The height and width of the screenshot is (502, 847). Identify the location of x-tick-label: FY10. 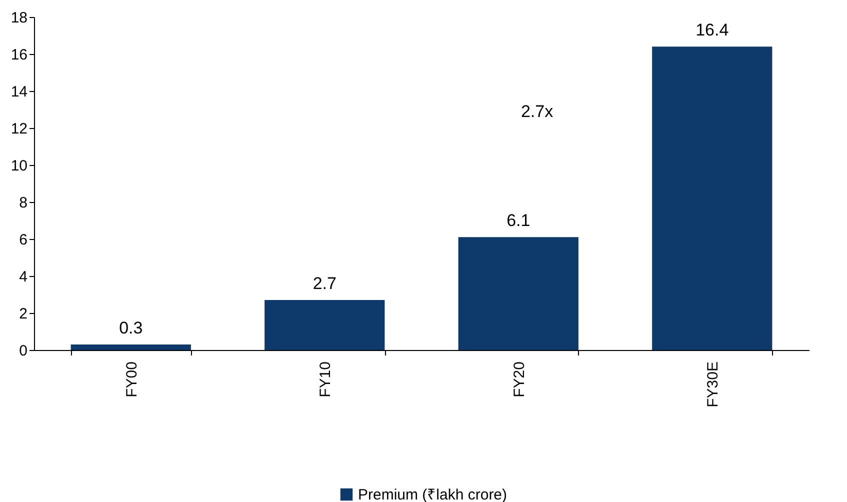
(325, 380).